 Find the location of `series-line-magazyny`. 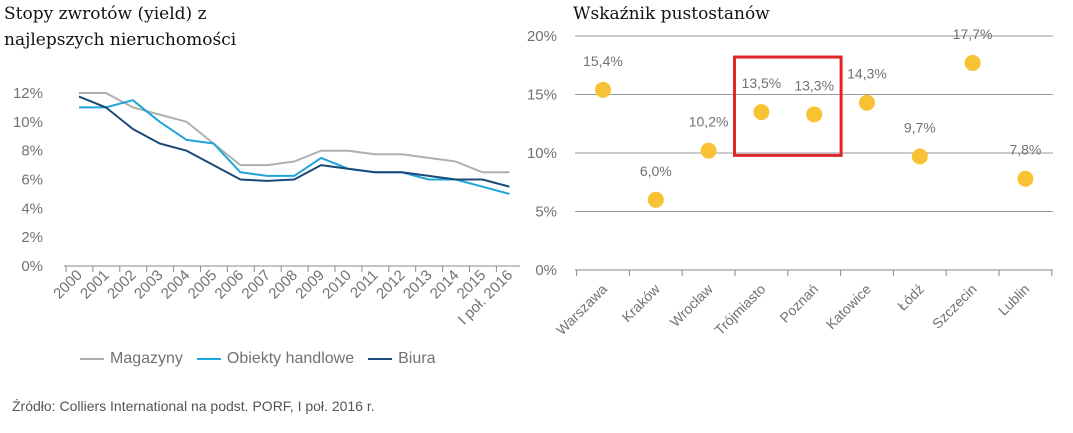

series-line-magazyny is located at coordinates (294, 133).